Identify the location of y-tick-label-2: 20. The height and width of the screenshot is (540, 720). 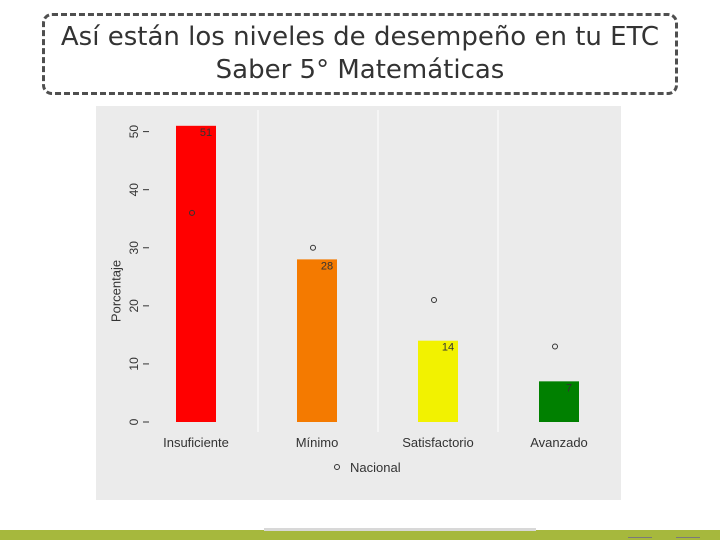
(134, 306).